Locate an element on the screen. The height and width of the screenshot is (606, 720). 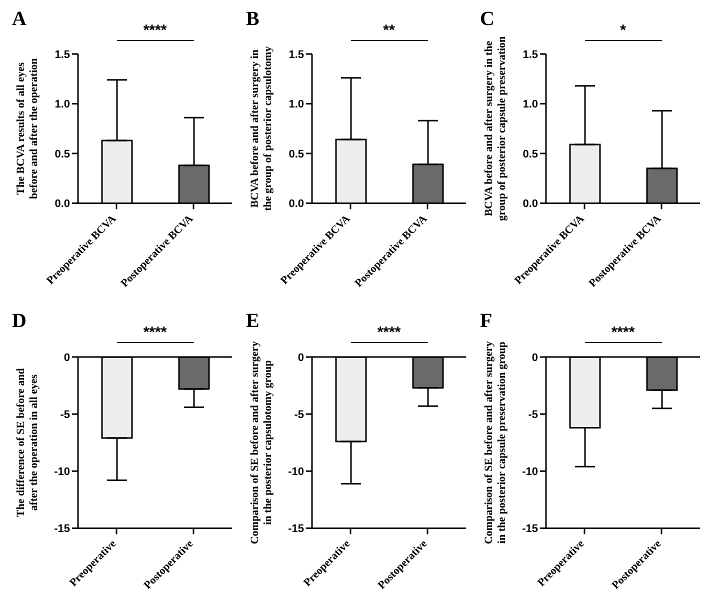
chart-title: B is located at coordinates (253, 19).